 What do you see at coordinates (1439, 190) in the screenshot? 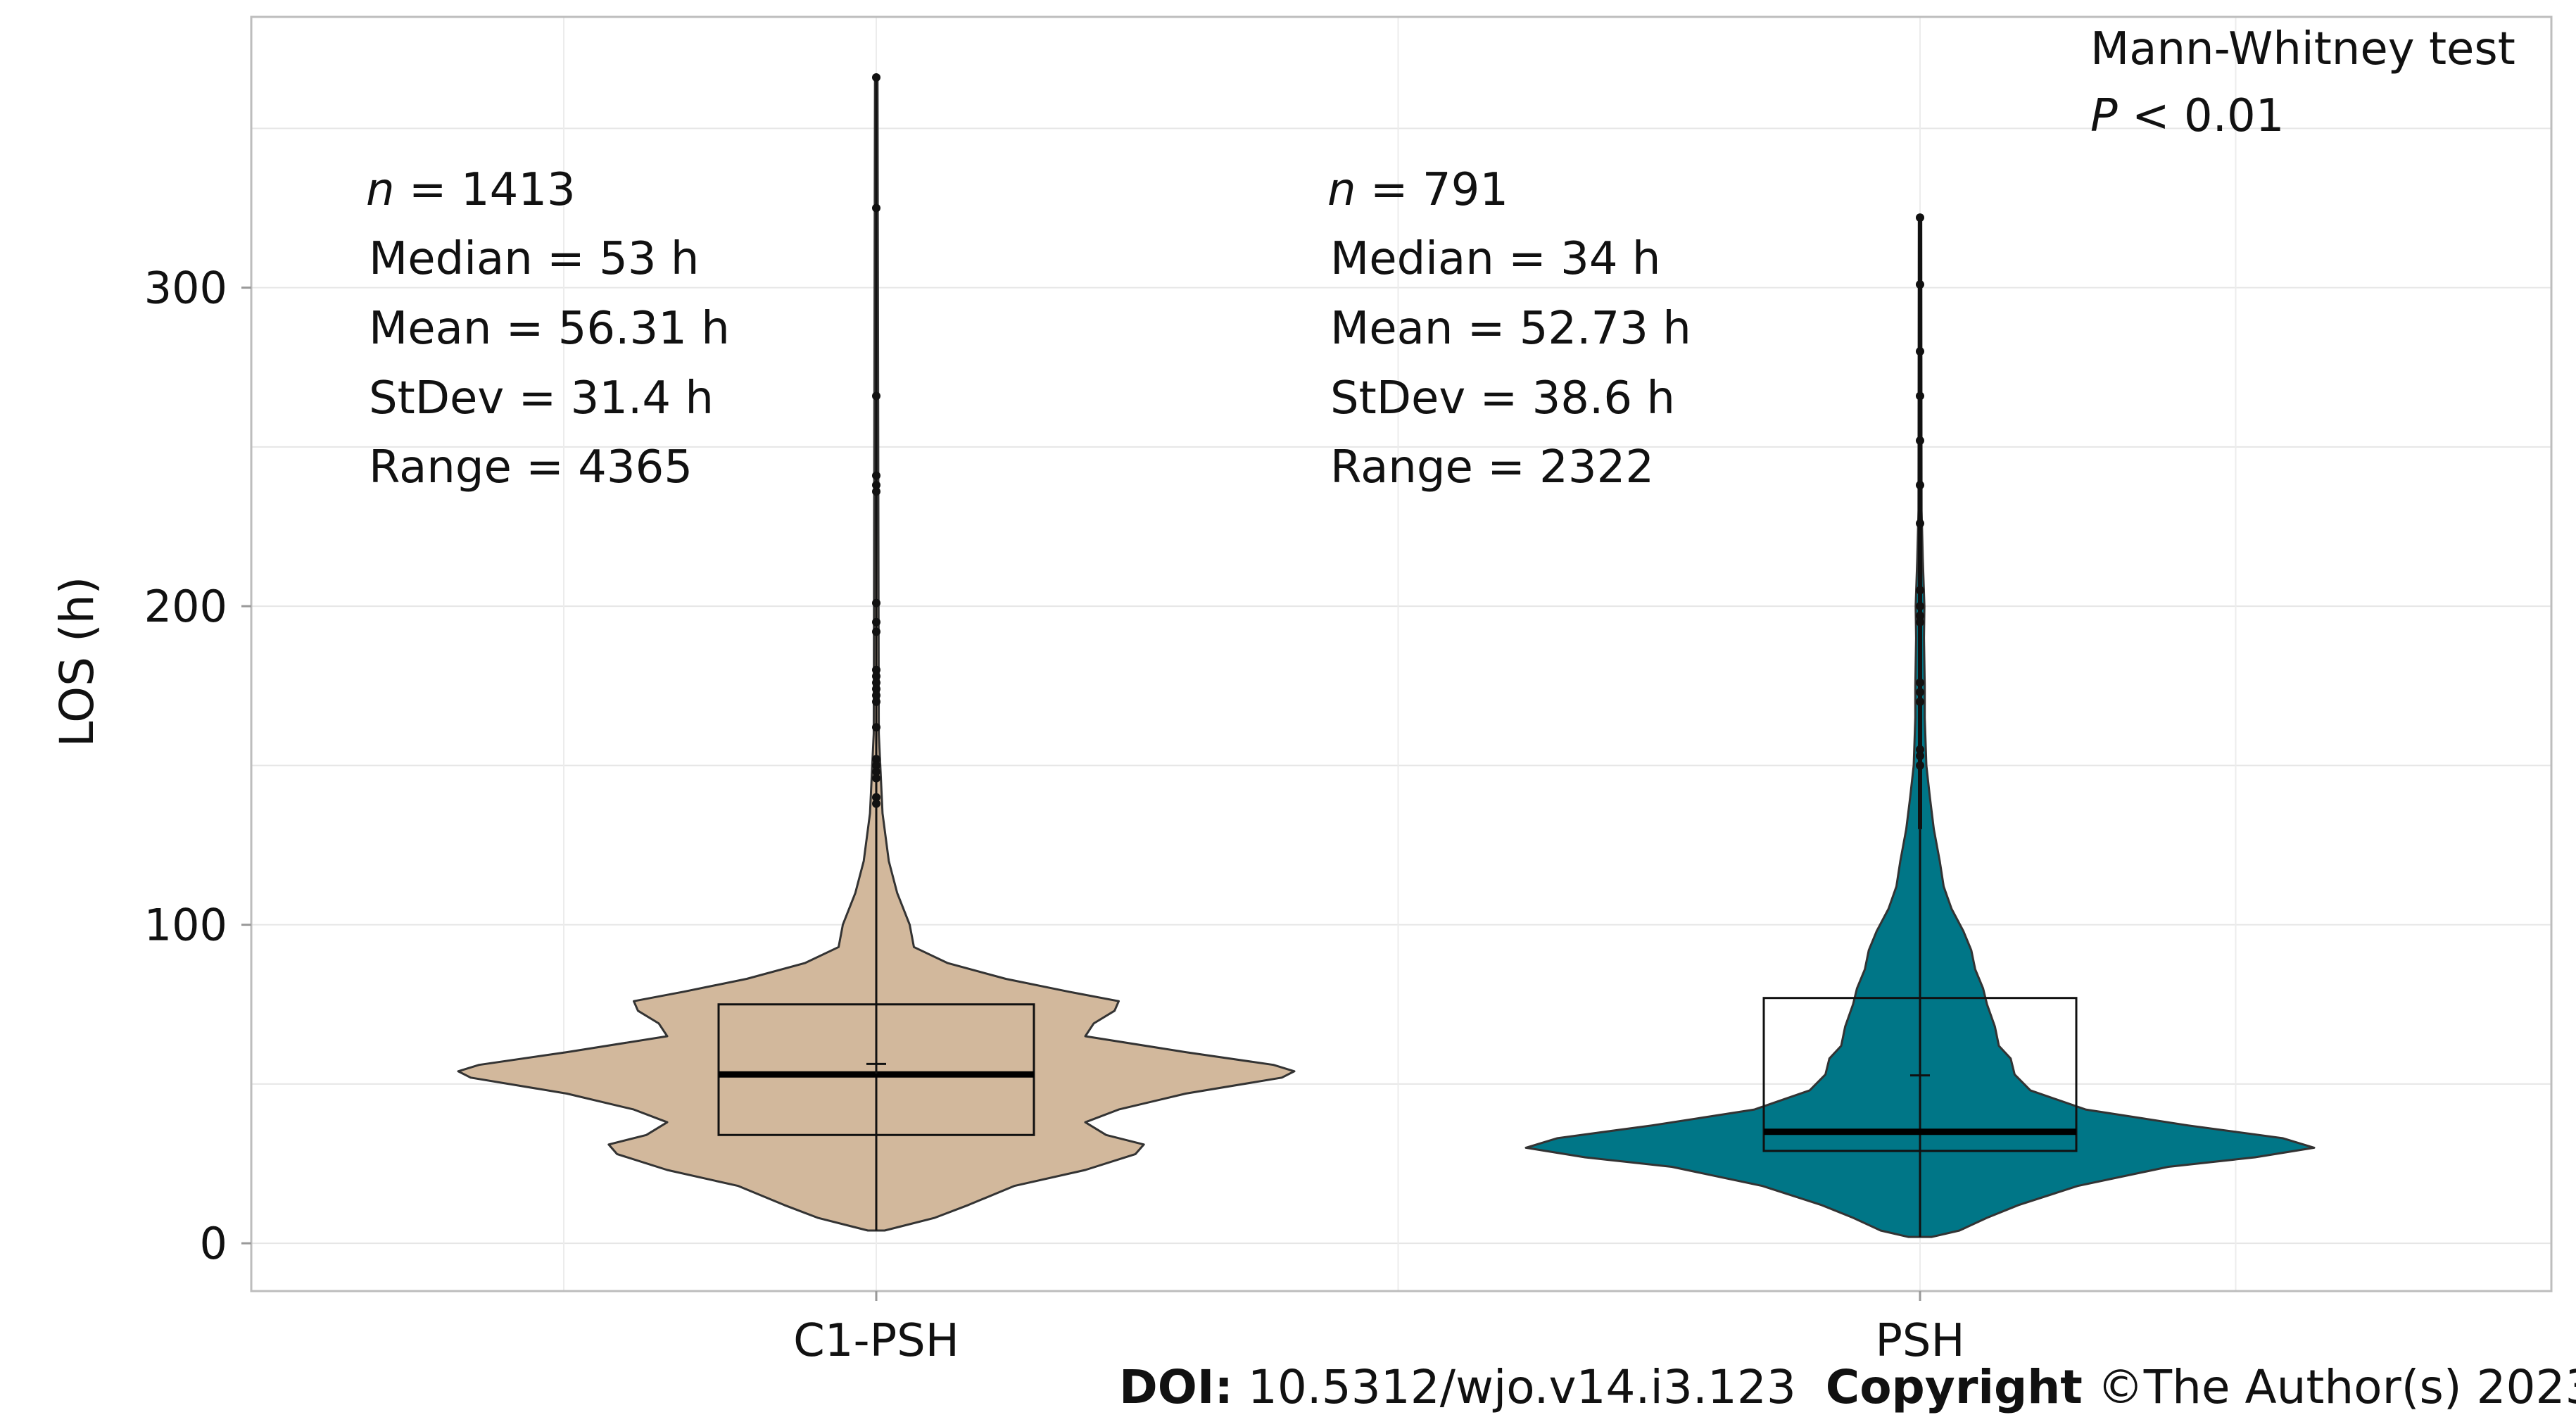
I see `psh-n-value: = 791` at bounding box center [1439, 190].